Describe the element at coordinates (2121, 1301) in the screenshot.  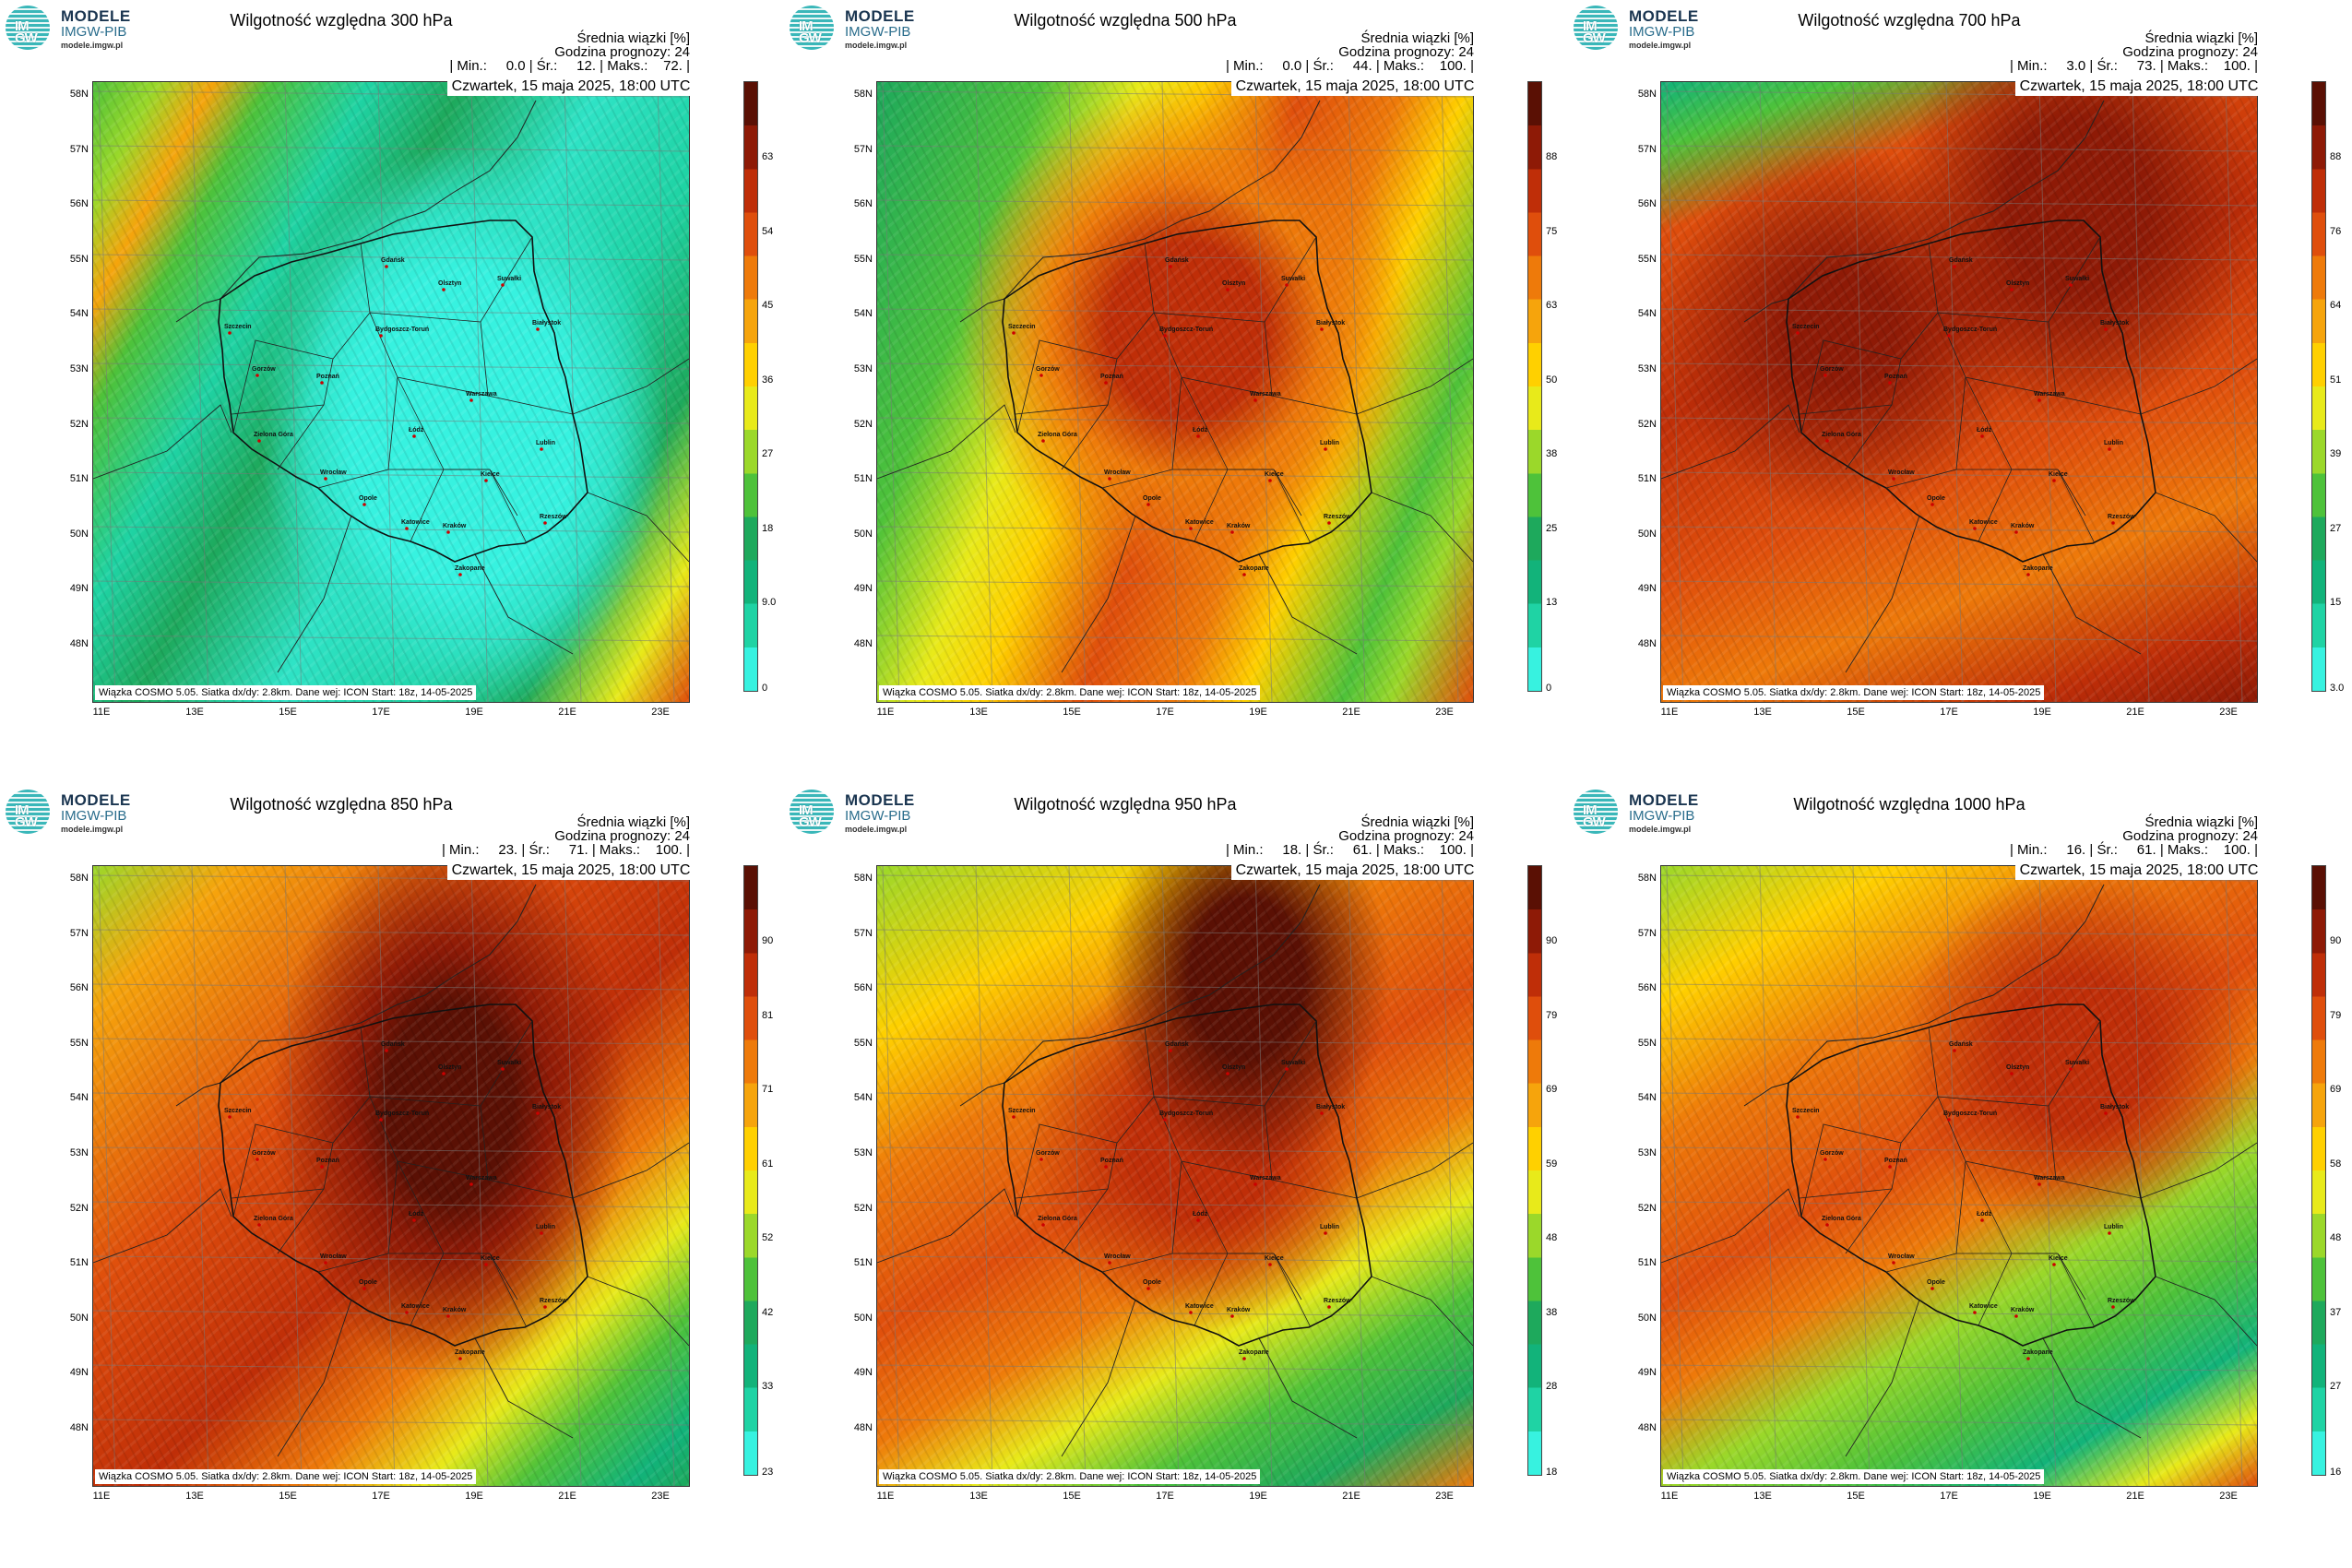
I see `city-label: Rzeszów` at that location.